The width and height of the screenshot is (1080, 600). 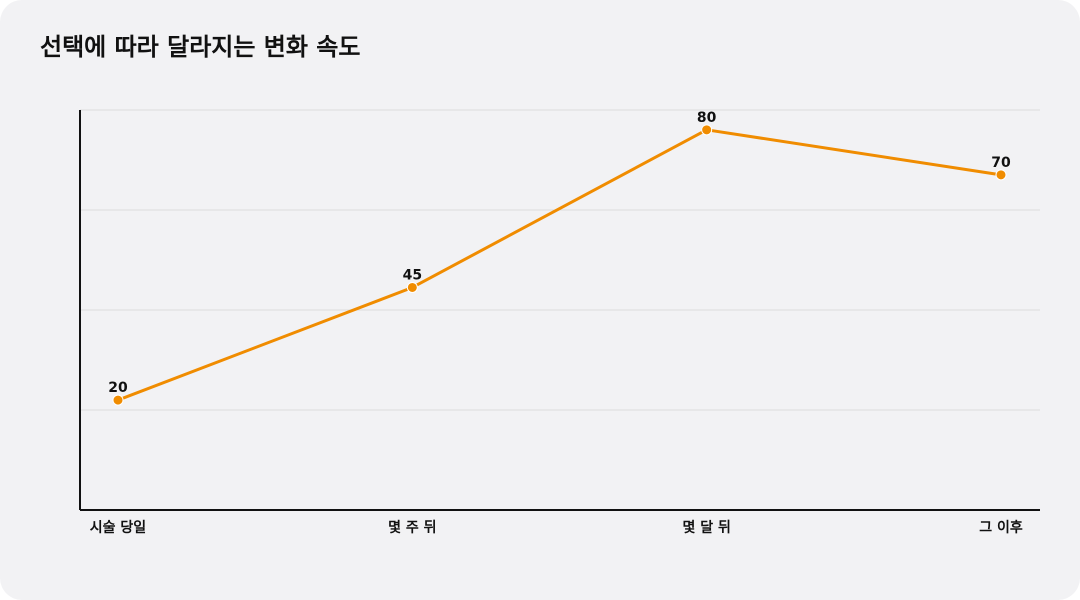 What do you see at coordinates (200, 47) in the screenshot?
I see `chart-title: 선택에 따라 달라지는 변화 속도` at bounding box center [200, 47].